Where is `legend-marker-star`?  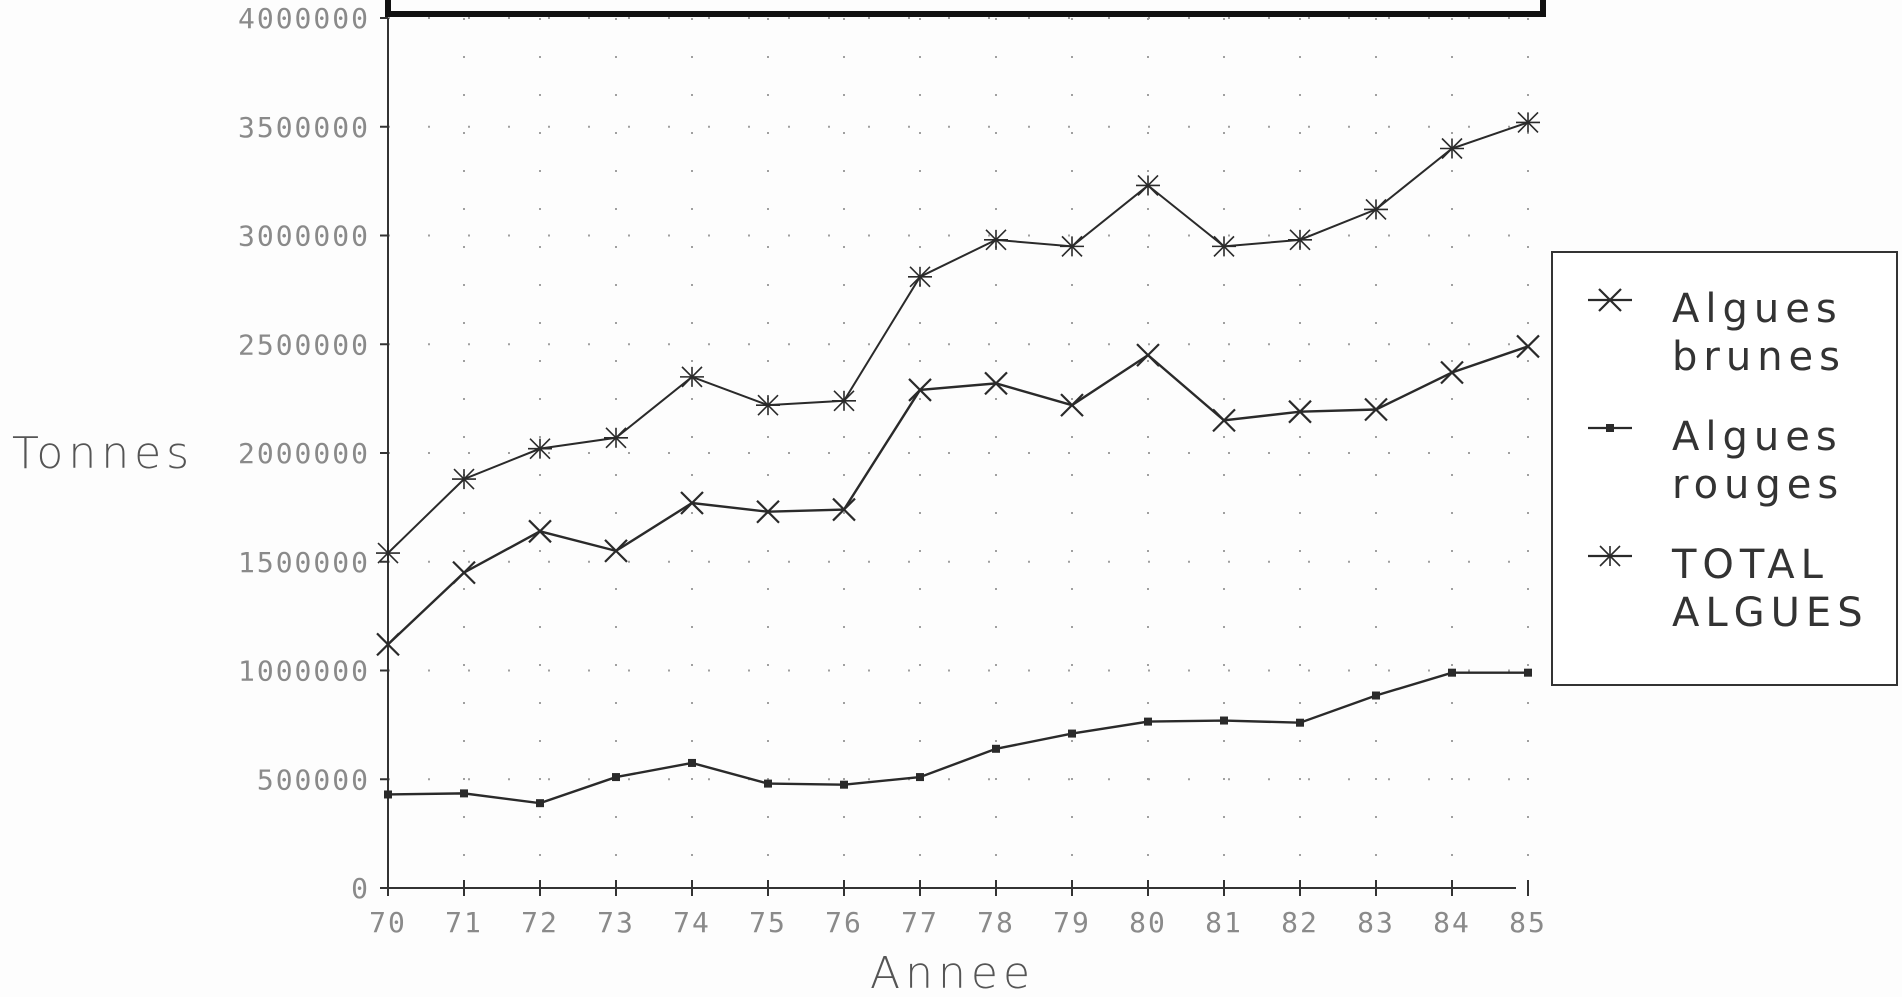 legend-marker-star is located at coordinates (1610, 556).